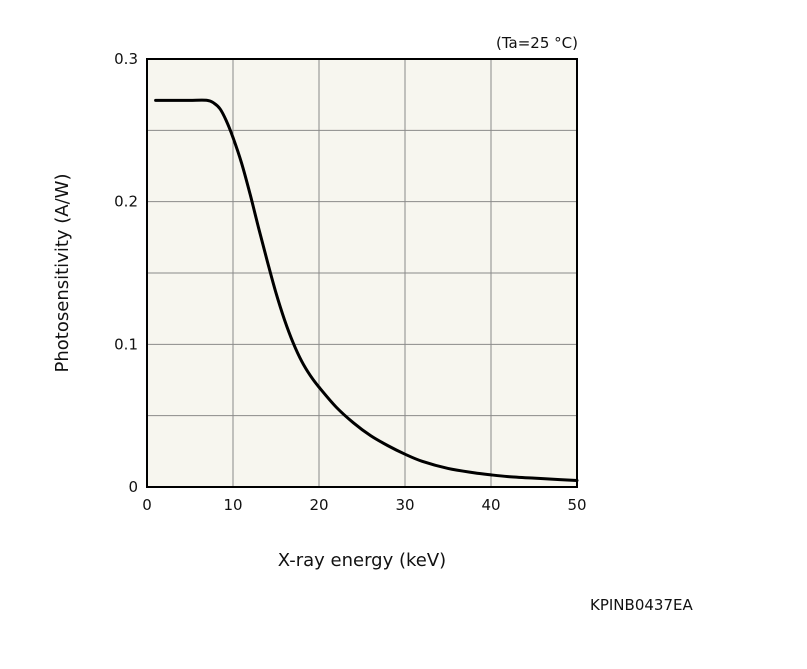  Describe the element at coordinates (133, 487) in the screenshot. I see `y-tick-label: 0` at that location.